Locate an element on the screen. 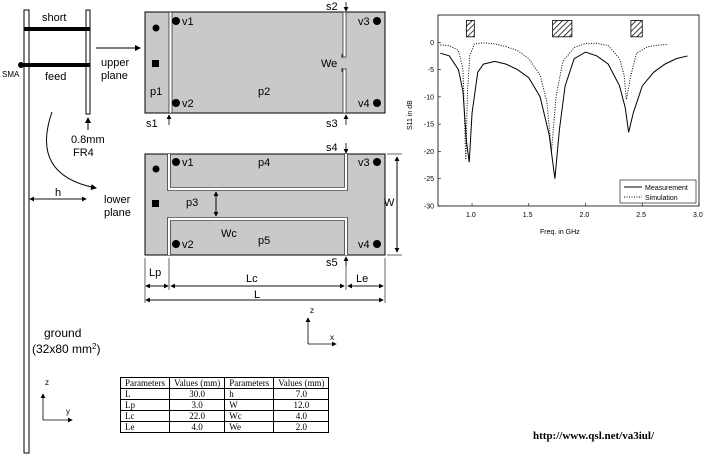 The height and width of the screenshot is (457, 704). lower-p3: p3 is located at coordinates (192, 203).